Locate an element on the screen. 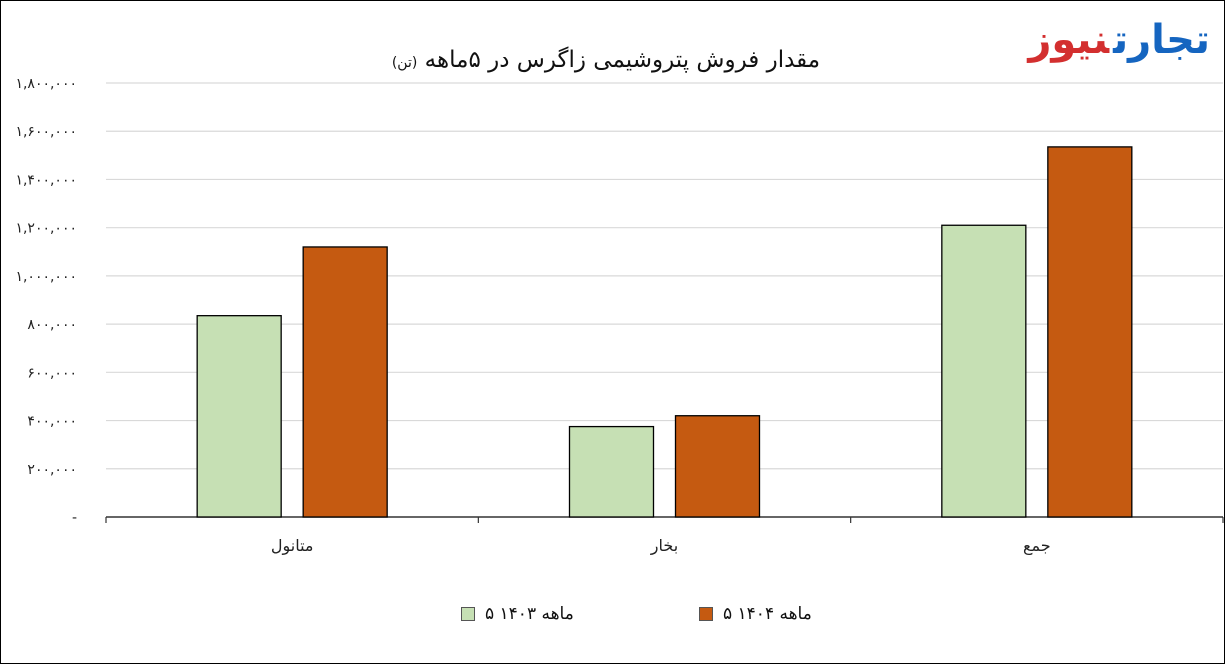 This screenshot has height=664, width=1225. y-tick-label-9: ۱,۸۰۰,۰۰۰ is located at coordinates (46, 84).